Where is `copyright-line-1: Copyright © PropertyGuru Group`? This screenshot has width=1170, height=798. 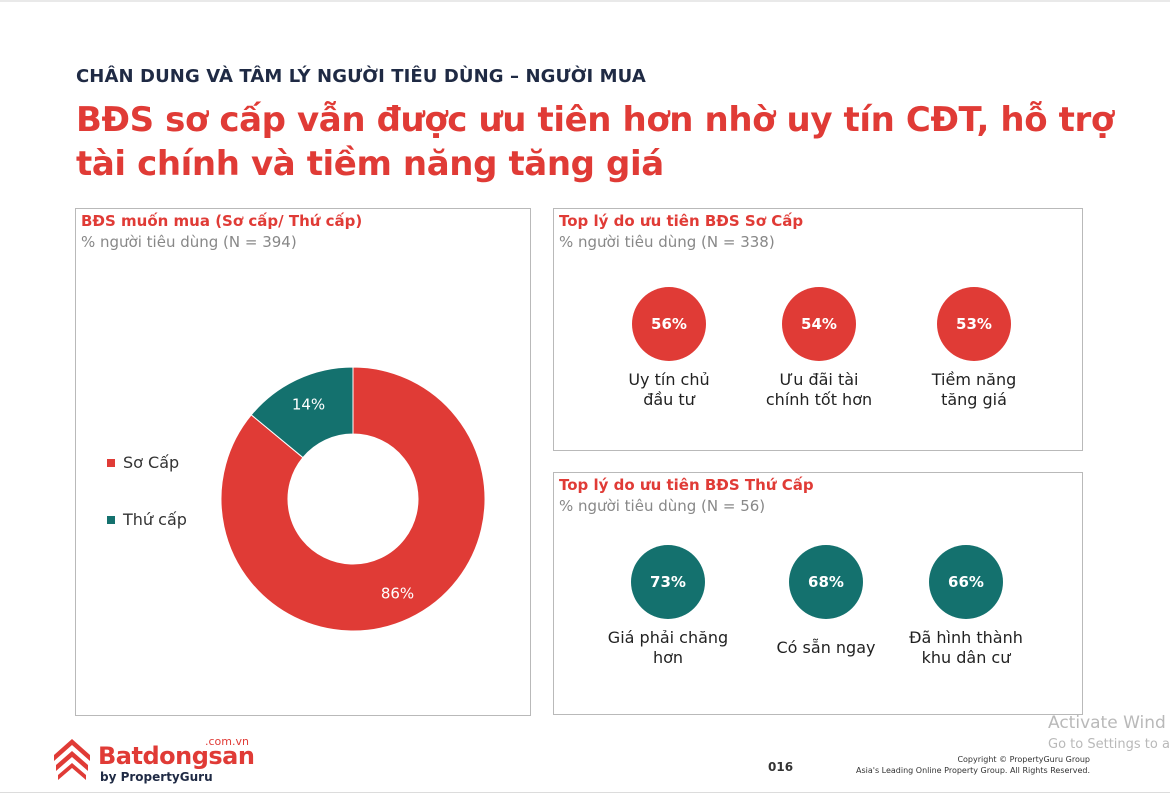
copyright-line-1: Copyright © PropertyGuru Group is located at coordinates (1023, 759).